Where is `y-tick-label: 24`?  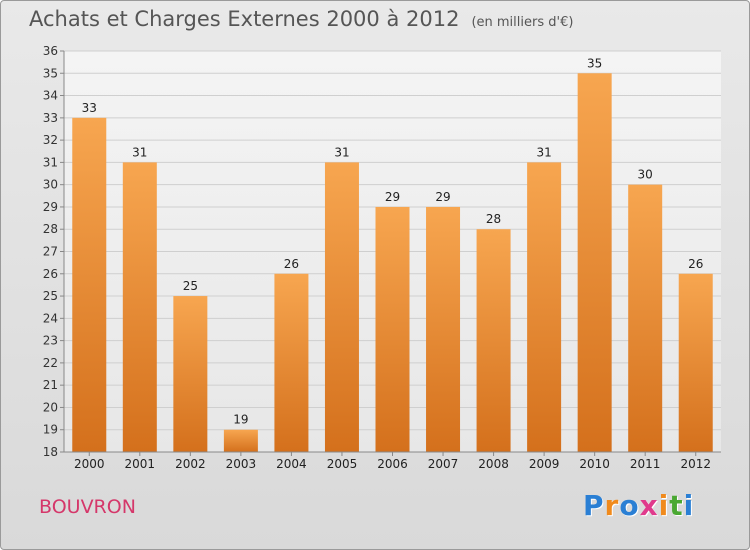
y-tick-label: 24 is located at coordinates (50, 318).